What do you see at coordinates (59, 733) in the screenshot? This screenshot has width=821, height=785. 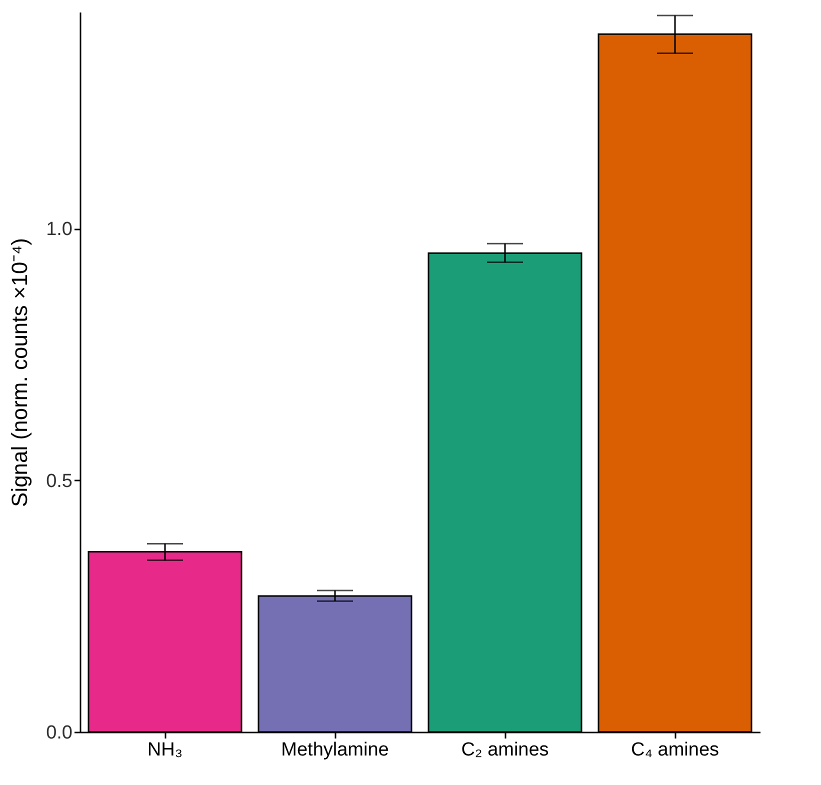 I see `y-tick-label: 0.0` at bounding box center [59, 733].